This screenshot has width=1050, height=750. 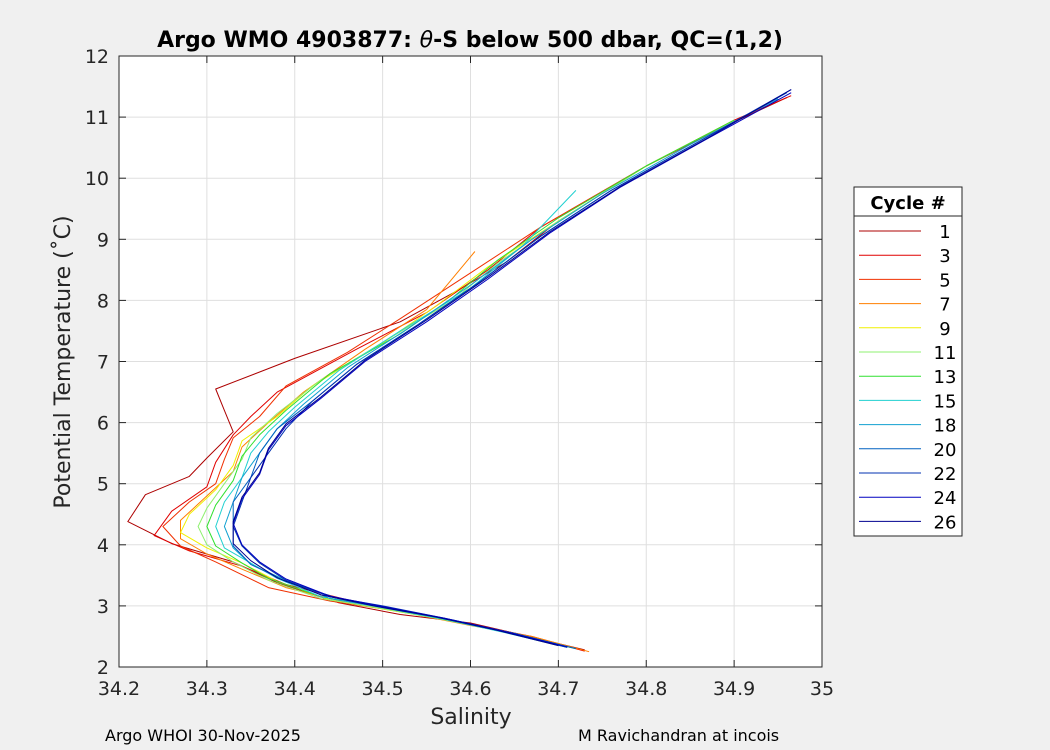 I want to click on legend-label: 13, so click(x=945, y=377).